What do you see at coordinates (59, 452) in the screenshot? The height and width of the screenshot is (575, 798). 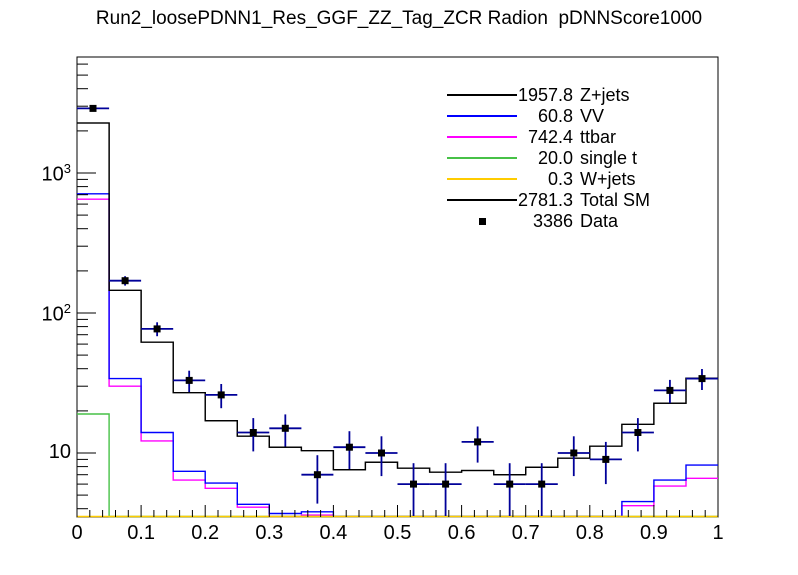 I see `y-tick-label: 10` at bounding box center [59, 452].